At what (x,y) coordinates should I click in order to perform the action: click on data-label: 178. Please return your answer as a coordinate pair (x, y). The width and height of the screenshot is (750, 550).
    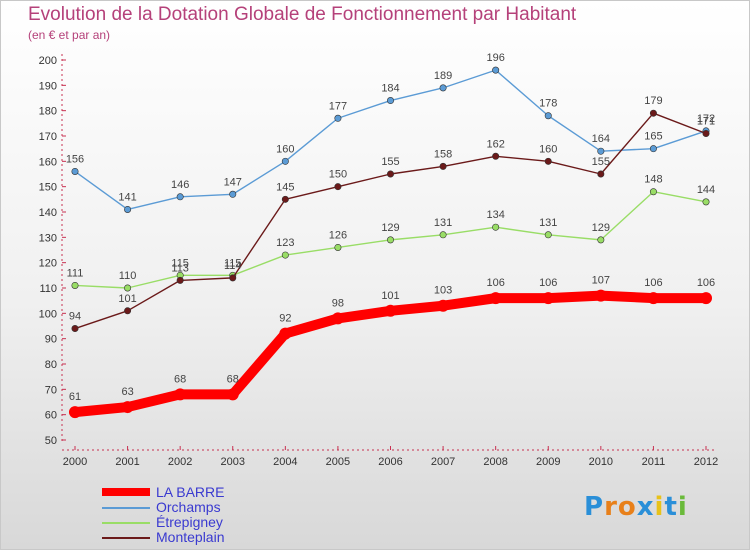
    Looking at the image, I should click on (548, 104).